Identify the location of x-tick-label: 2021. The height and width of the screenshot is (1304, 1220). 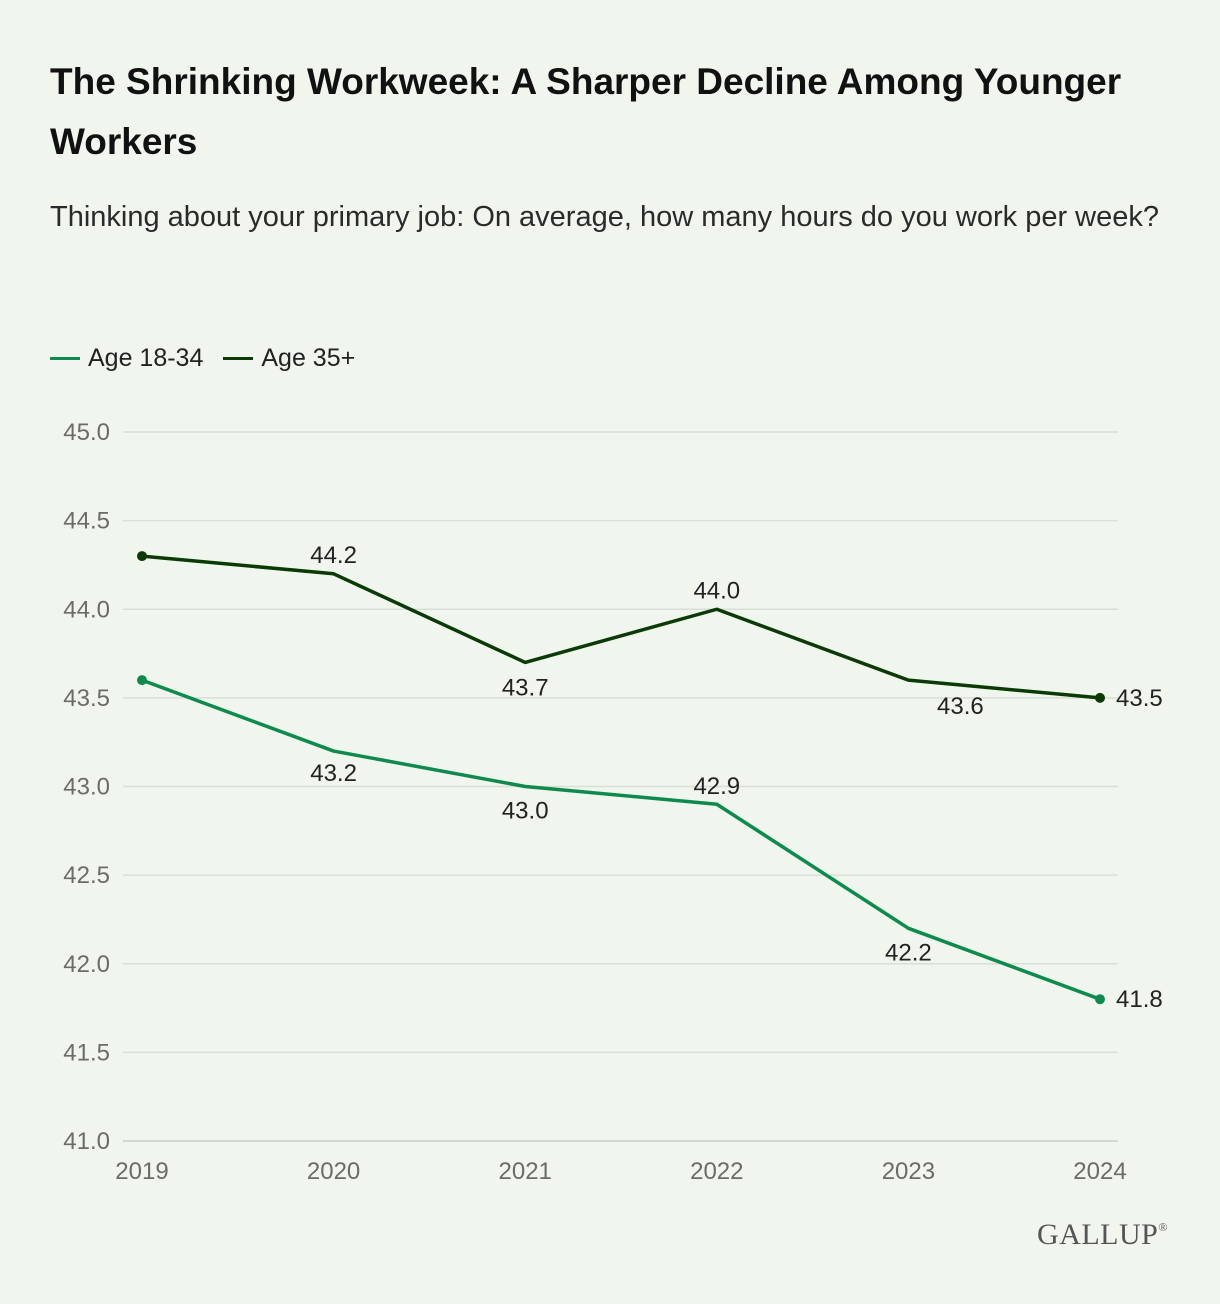
(525, 1171).